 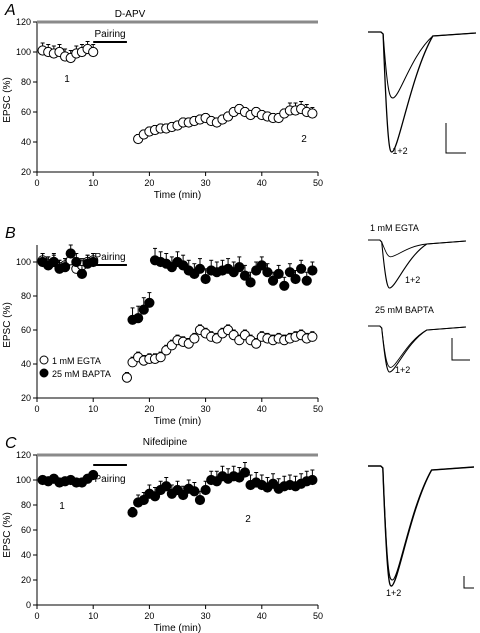 What do you see at coordinates (393, 593) in the screenshot?
I see `panel-c-trace-label: 1+2` at bounding box center [393, 593].